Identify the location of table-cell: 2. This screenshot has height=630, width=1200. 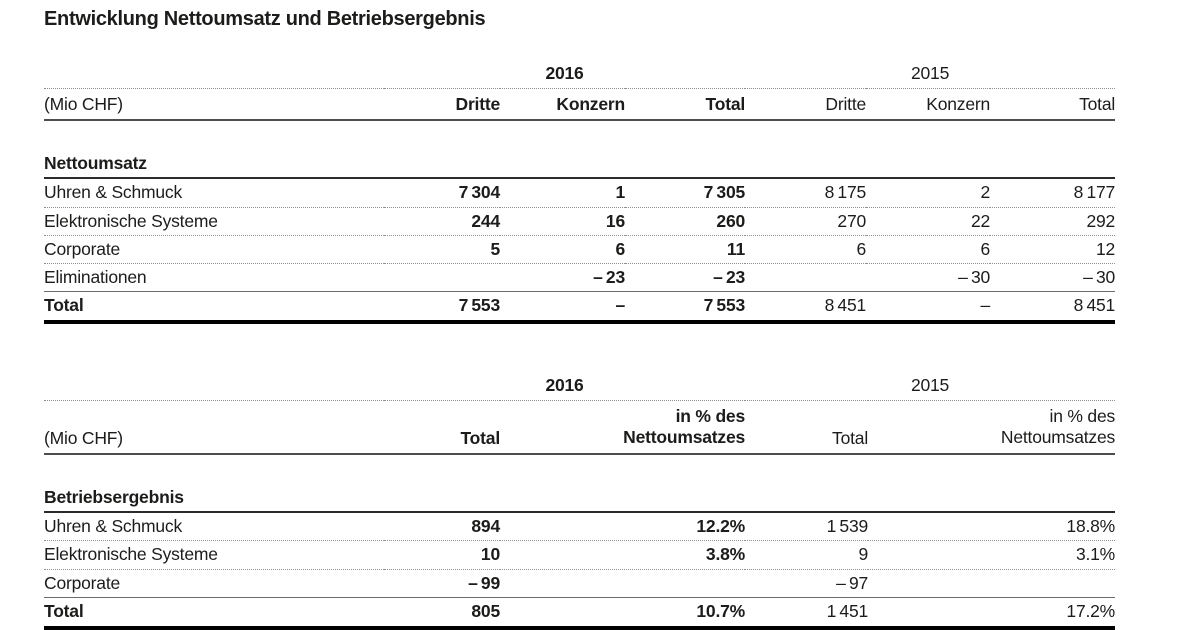
(928, 193).